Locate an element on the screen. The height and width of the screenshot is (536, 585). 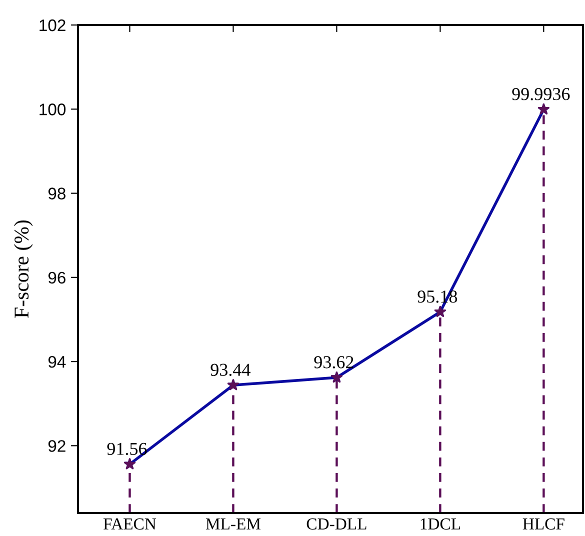
y-tick-label: 98 is located at coordinates (57, 194).